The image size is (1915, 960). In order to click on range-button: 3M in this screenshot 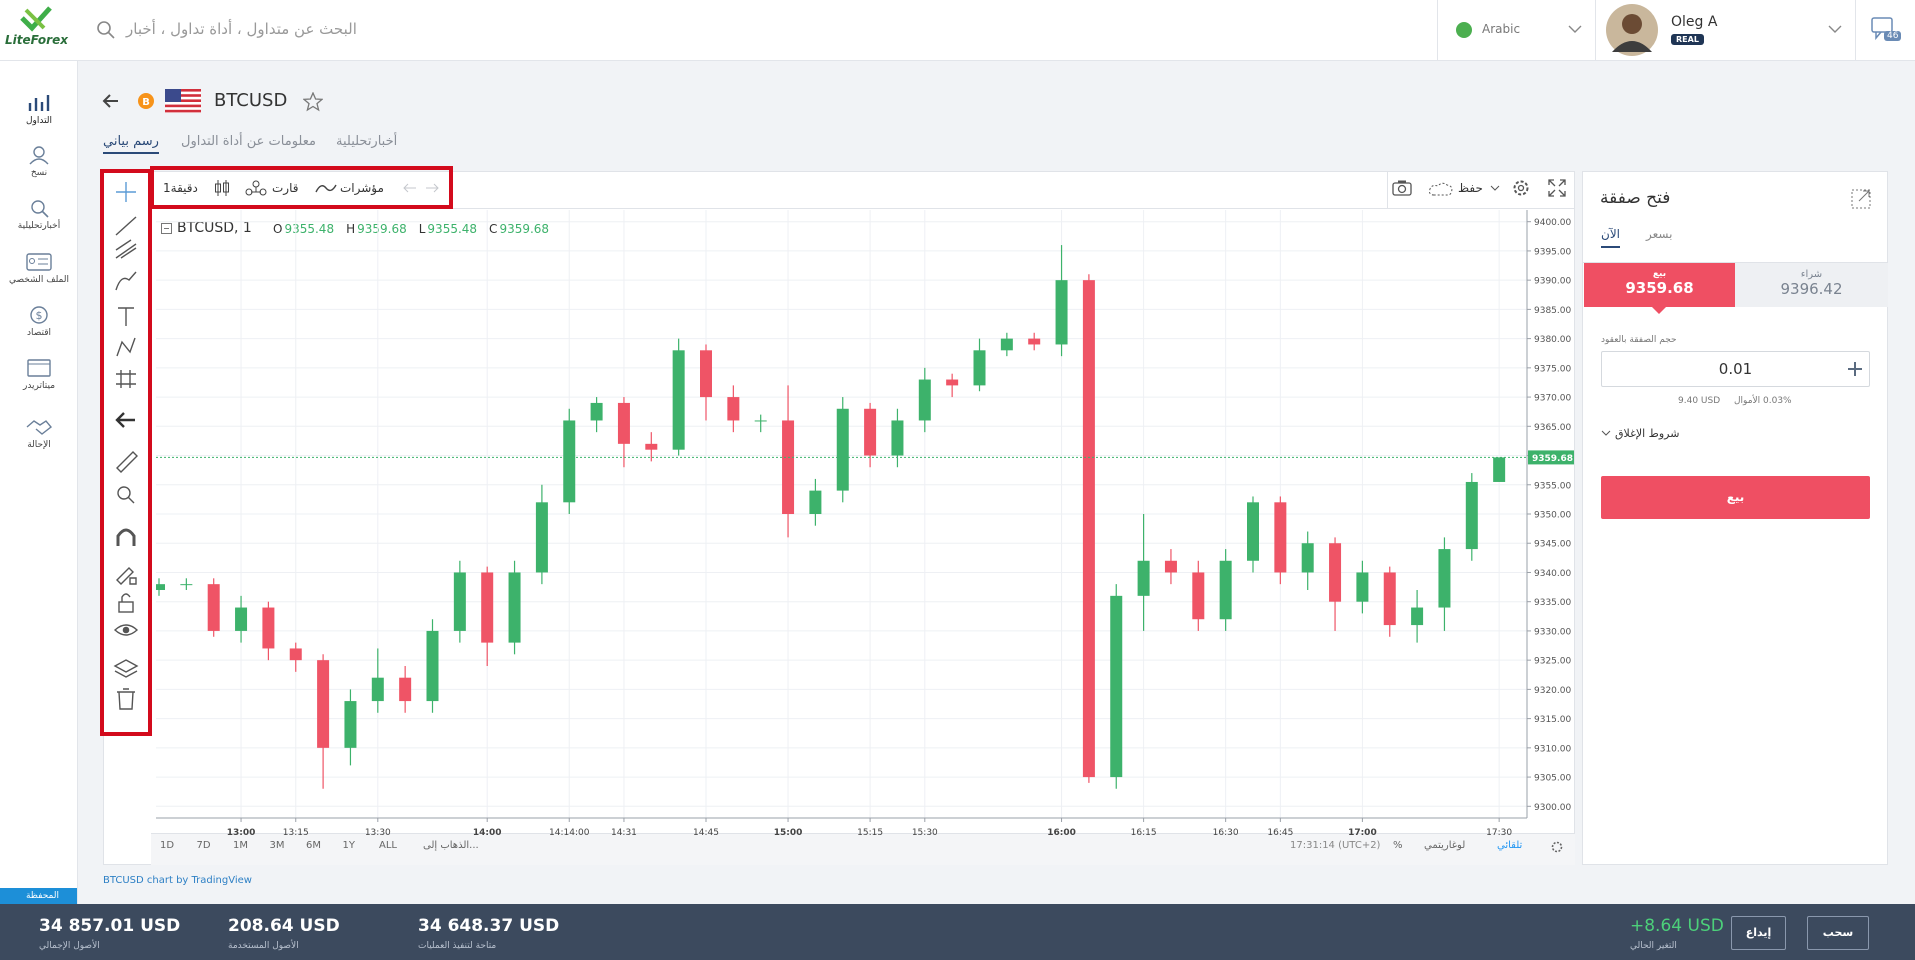, I will do `click(277, 845)`.